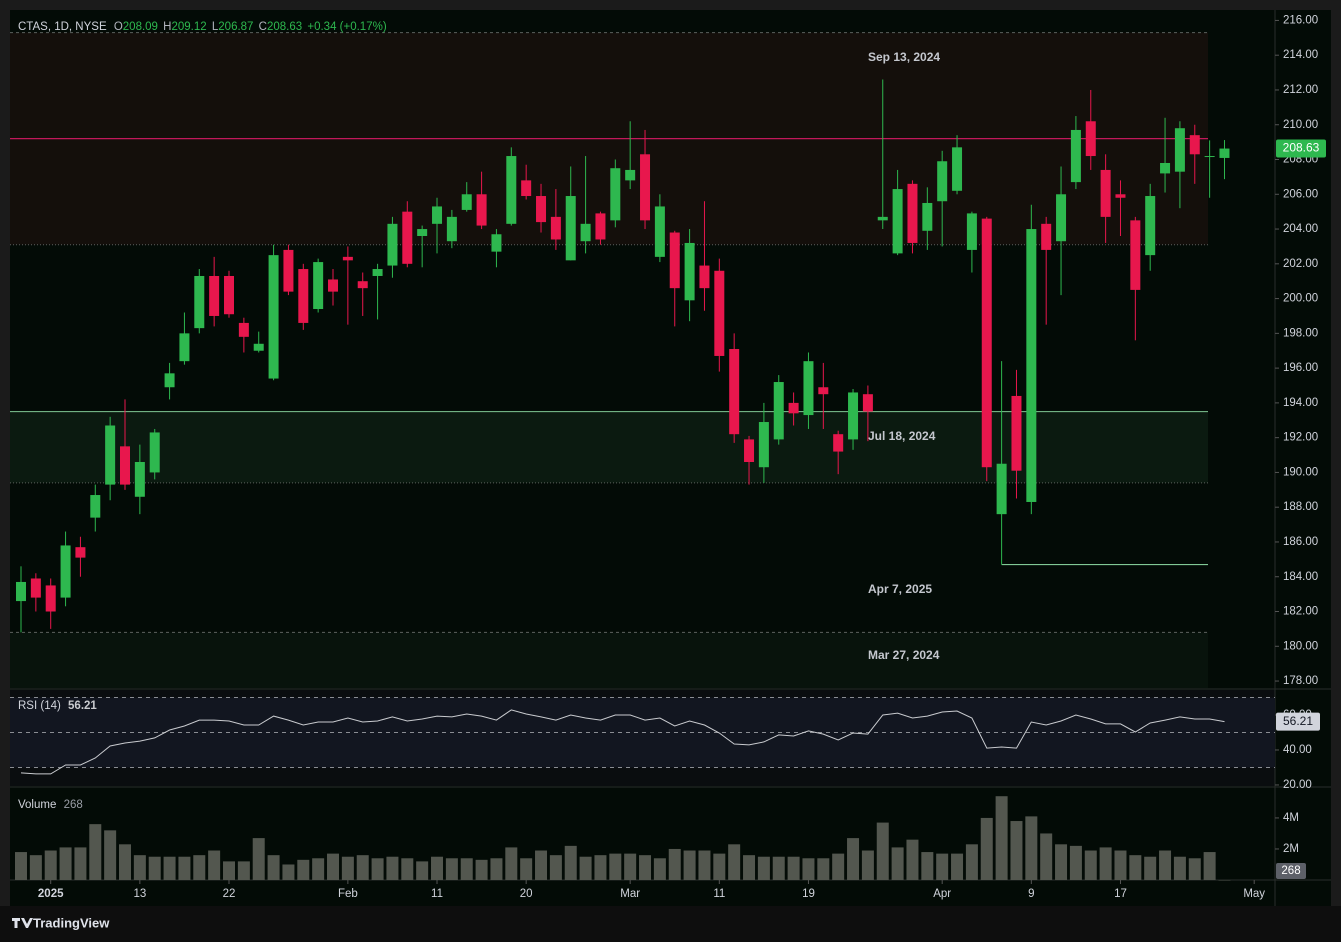  What do you see at coordinates (902, 436) in the screenshot?
I see `zone-label: Jul 18, 2024` at bounding box center [902, 436].